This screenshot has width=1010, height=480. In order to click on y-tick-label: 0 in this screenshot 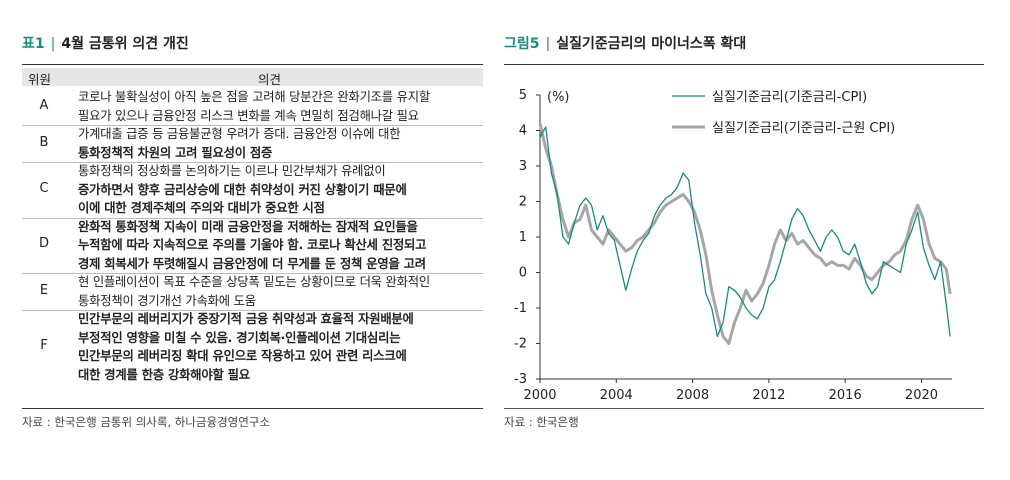, I will do `click(523, 273)`.